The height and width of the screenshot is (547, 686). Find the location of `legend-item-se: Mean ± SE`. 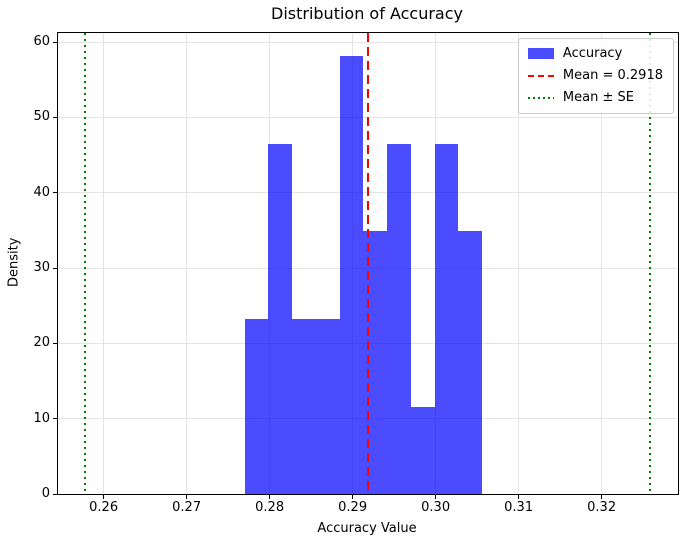

legend-item-se: Mean ± SE is located at coordinates (595, 97).